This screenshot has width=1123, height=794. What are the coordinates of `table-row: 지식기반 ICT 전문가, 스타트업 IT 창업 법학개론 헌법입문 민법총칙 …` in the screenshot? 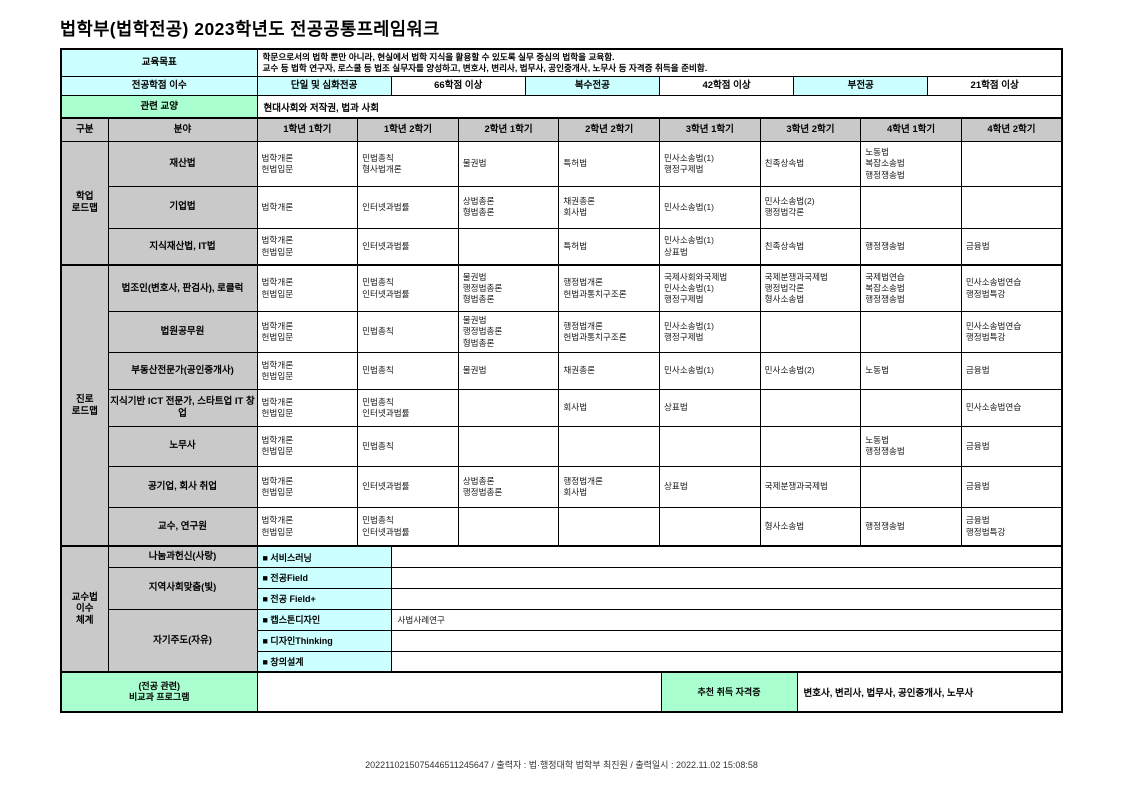 It's located at (562, 407).